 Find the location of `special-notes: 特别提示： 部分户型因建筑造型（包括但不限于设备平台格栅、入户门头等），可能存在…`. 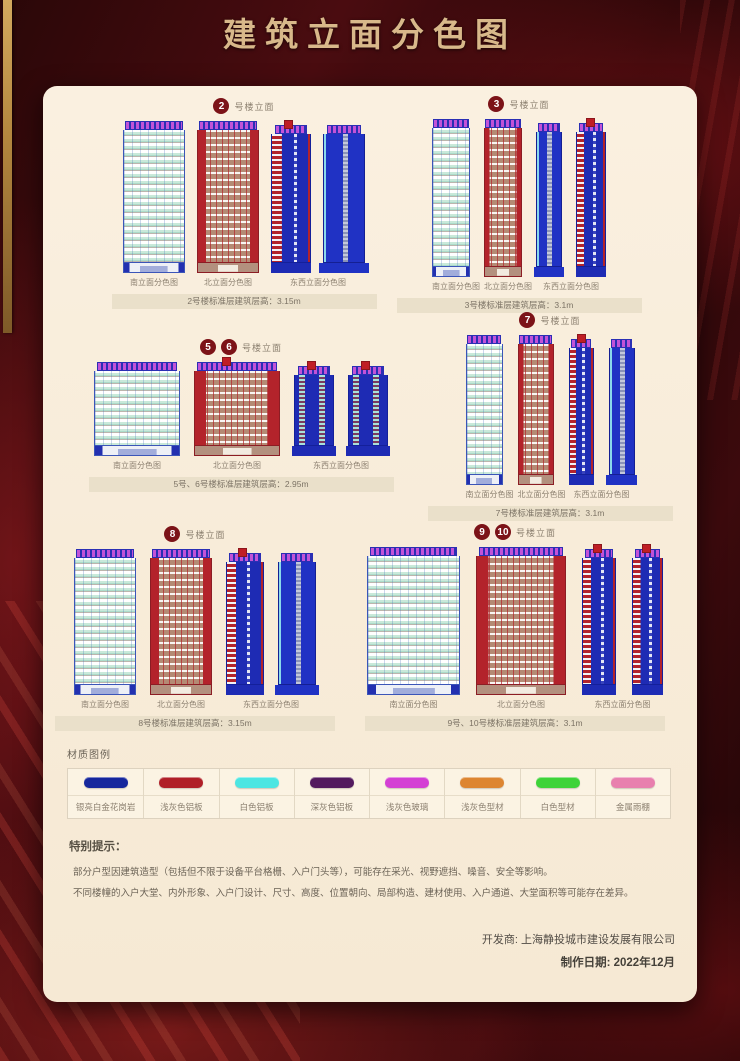

special-notes: 特别提示： 部分户型因建筑造型（包括但不限于设备平台格栅、入户门头等），可能存在… is located at coordinates (370, 871).